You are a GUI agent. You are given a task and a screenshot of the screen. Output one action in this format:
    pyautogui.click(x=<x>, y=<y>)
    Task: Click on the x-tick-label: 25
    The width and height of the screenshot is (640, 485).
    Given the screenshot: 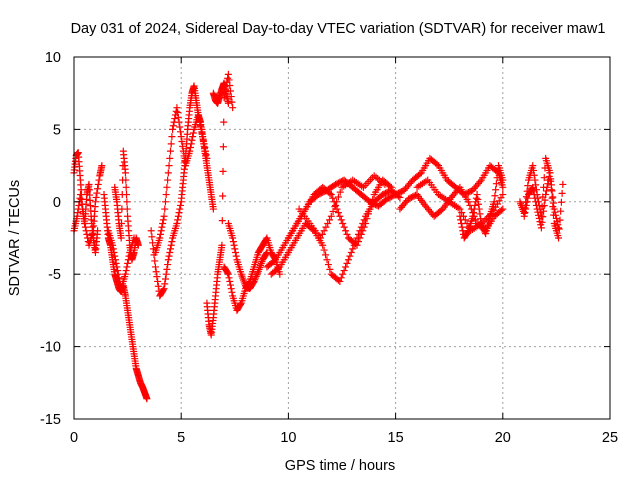 What is the action you would take?
    pyautogui.click(x=610, y=438)
    